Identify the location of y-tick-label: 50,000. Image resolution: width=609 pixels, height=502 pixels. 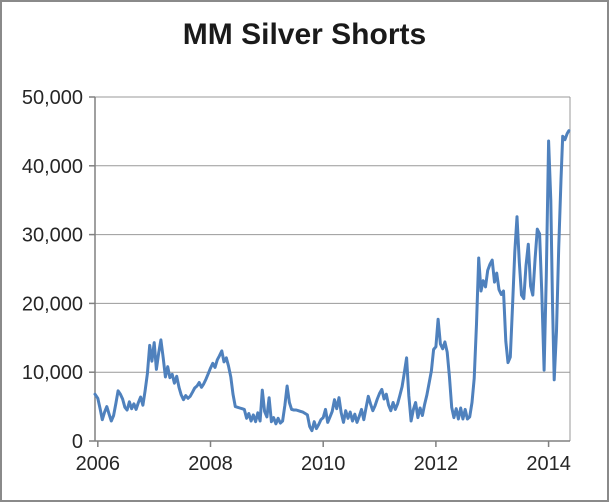
(52, 98).